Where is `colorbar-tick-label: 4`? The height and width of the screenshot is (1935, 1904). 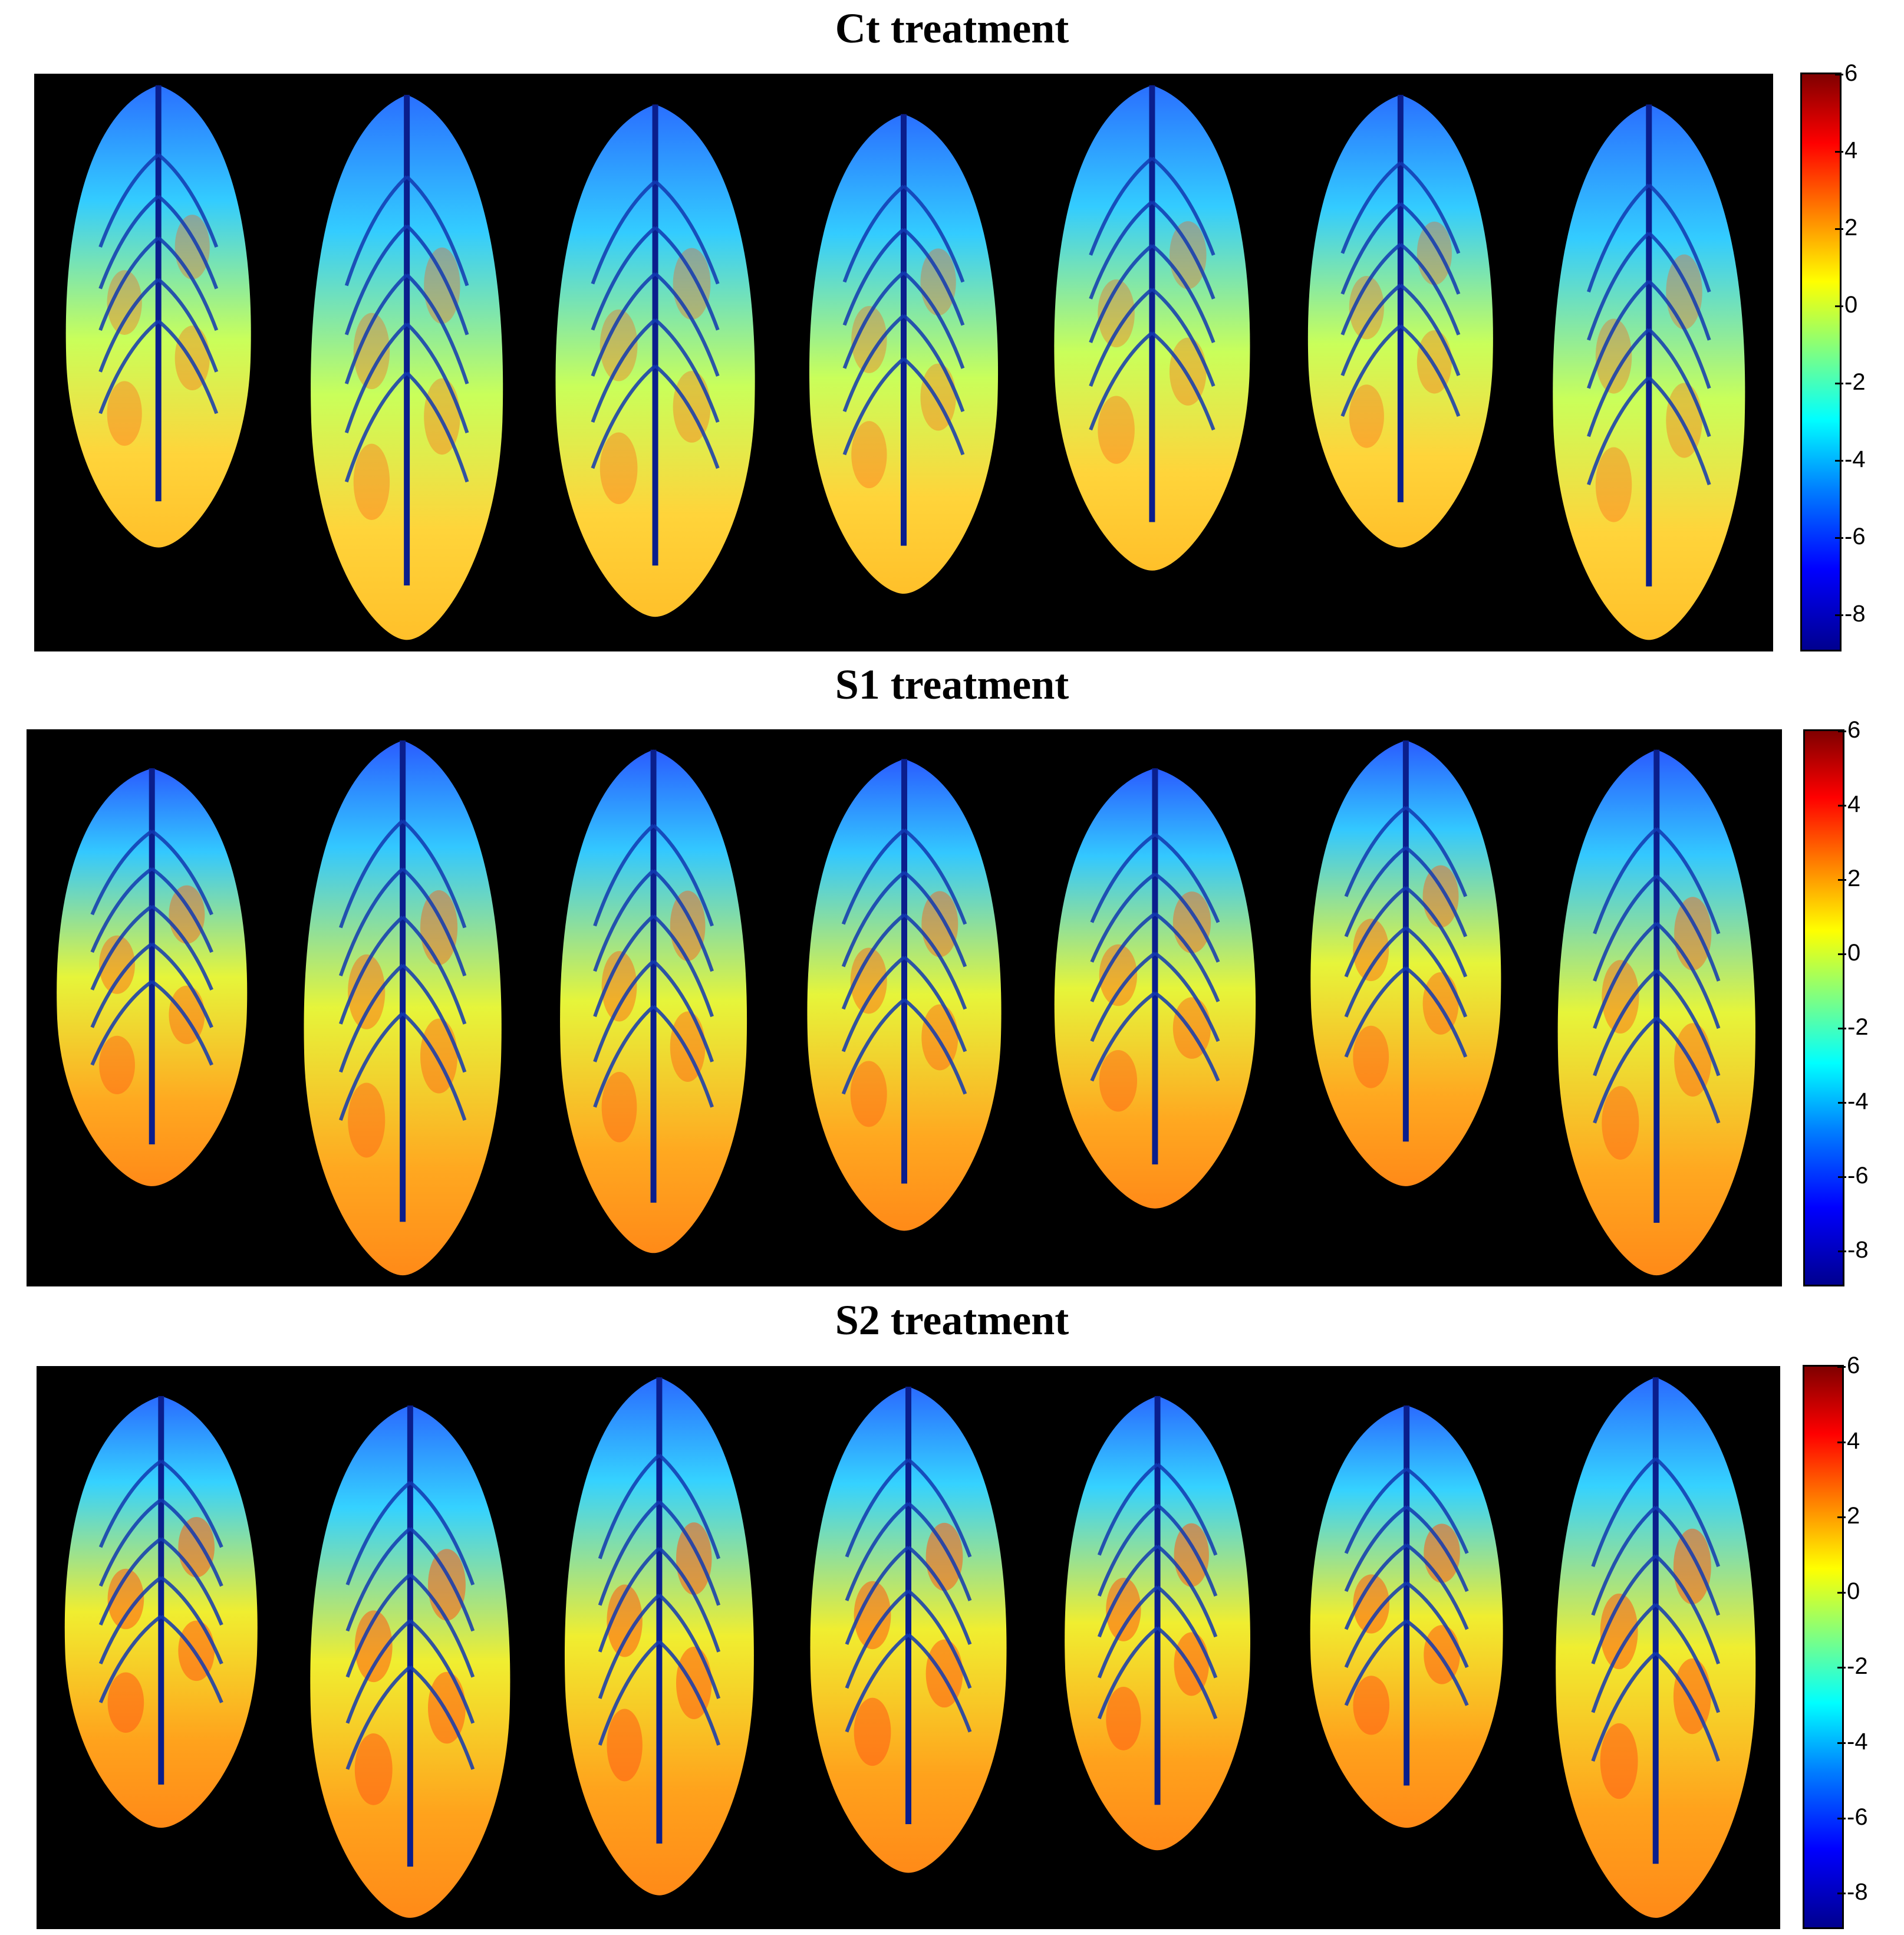
colorbar-tick-label: 4 is located at coordinates (1853, 1440).